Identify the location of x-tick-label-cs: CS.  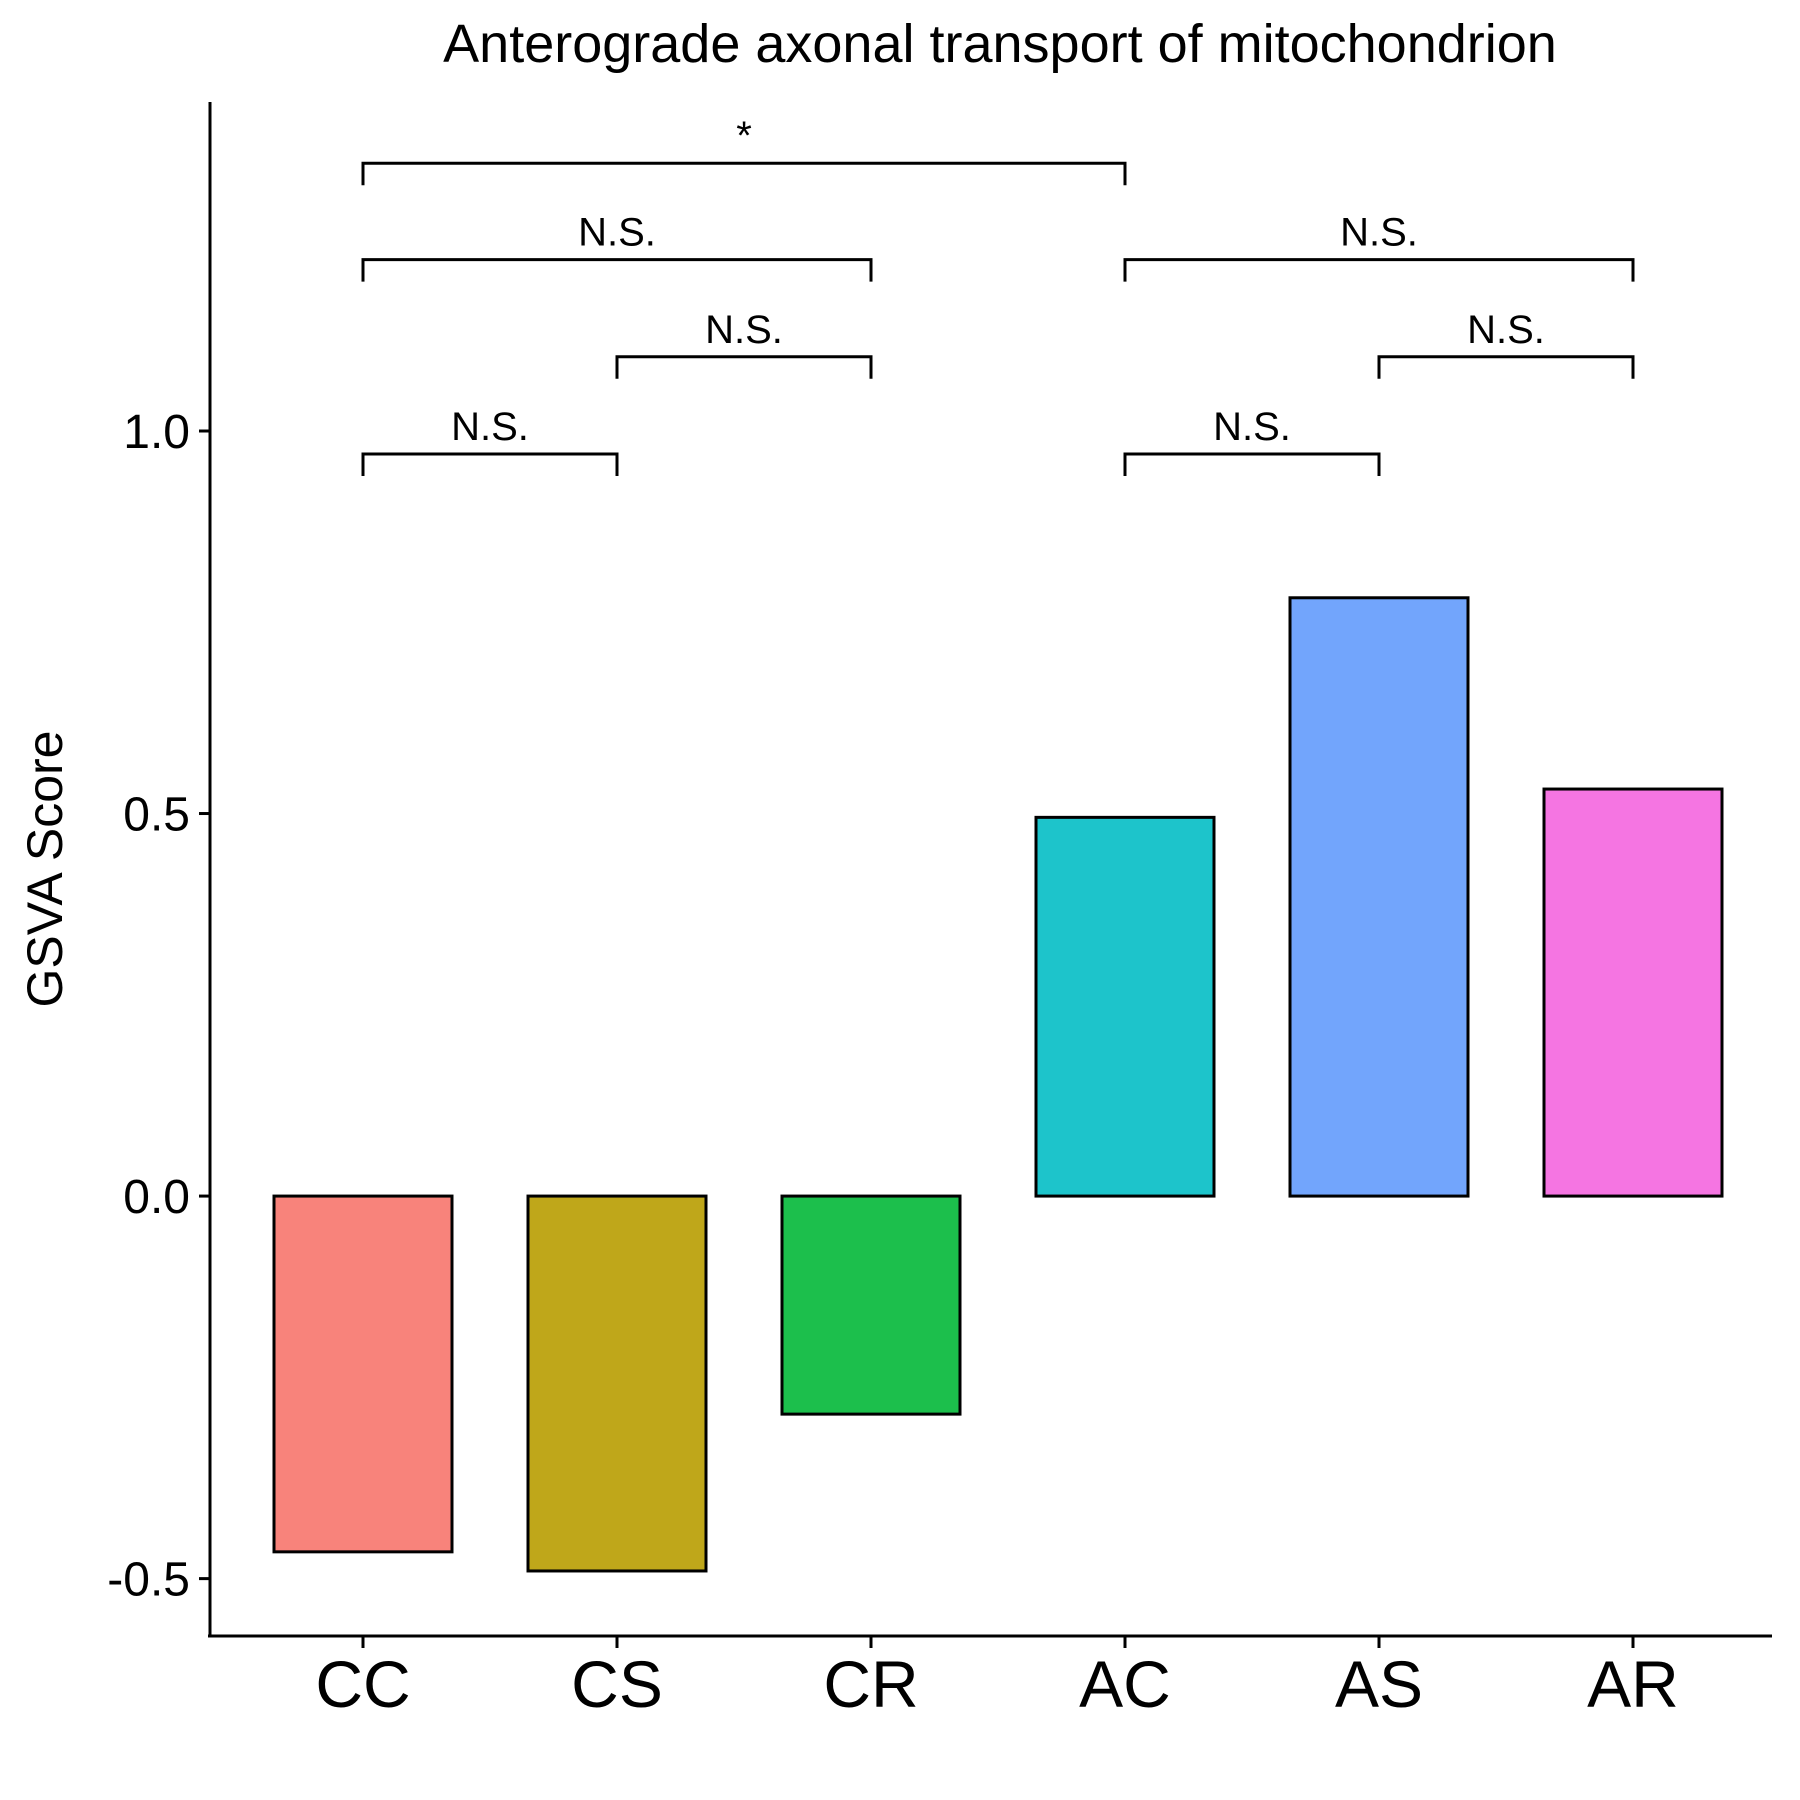
(617, 1684).